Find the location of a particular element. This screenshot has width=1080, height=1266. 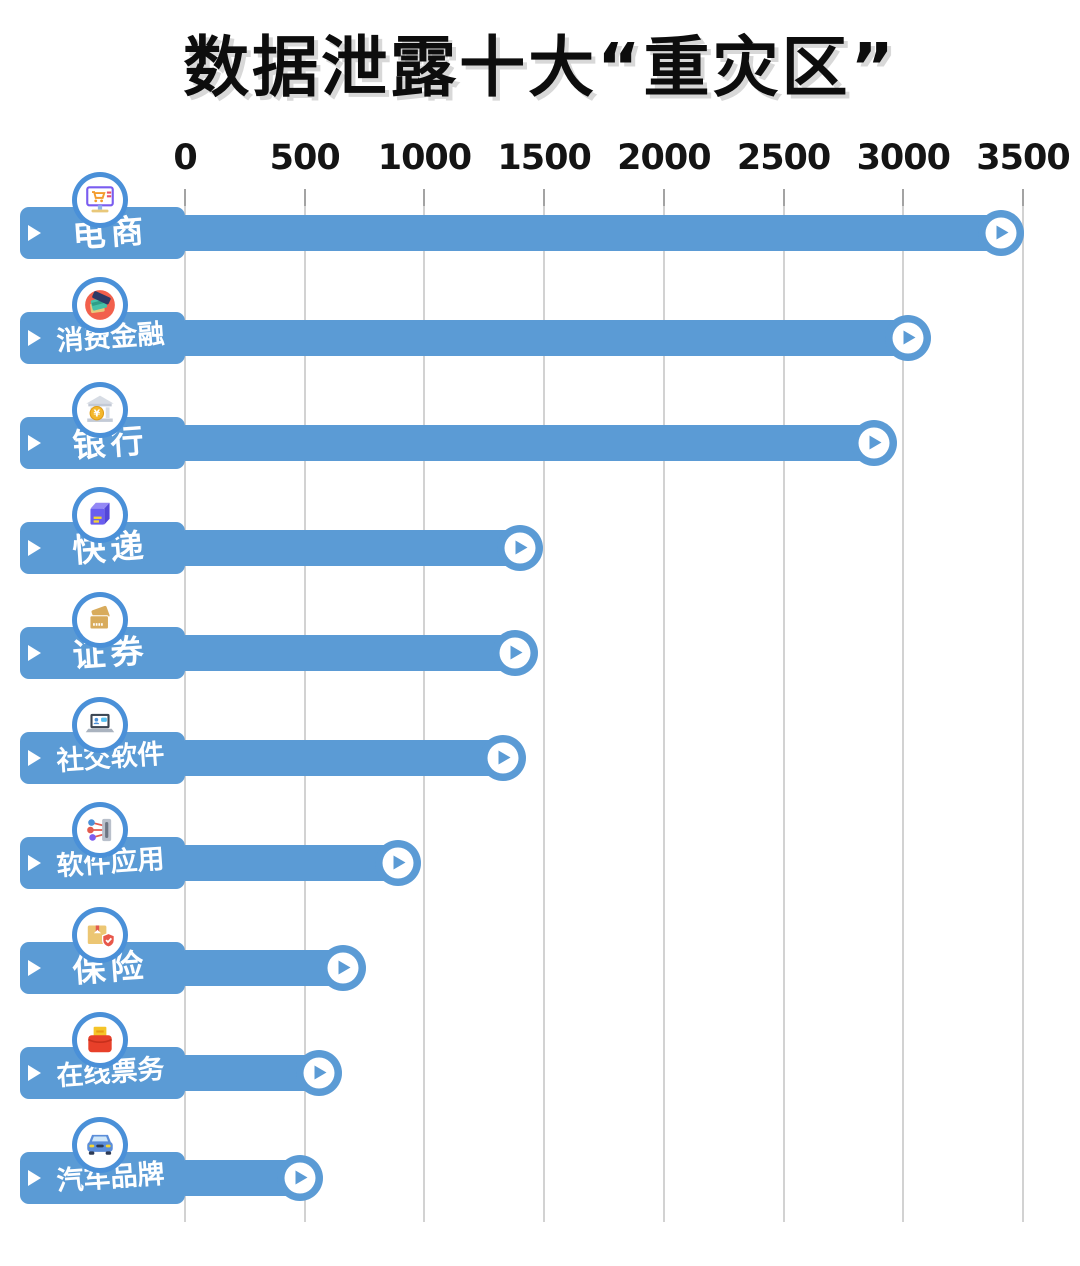

bank-building-icon: ¥ is located at coordinates (100, 410).